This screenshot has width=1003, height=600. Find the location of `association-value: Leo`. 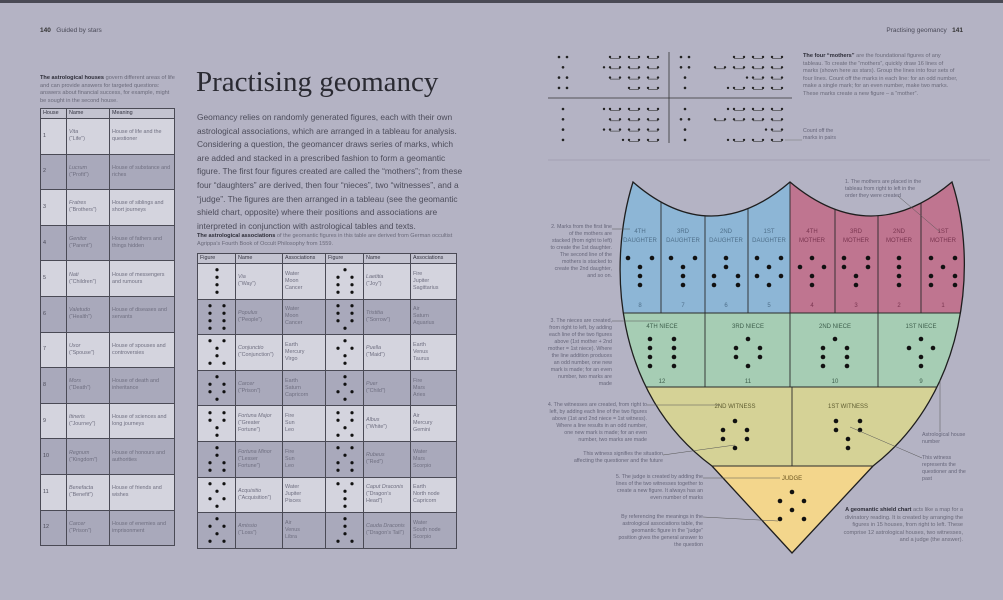

association-value: Leo is located at coordinates (289, 430).